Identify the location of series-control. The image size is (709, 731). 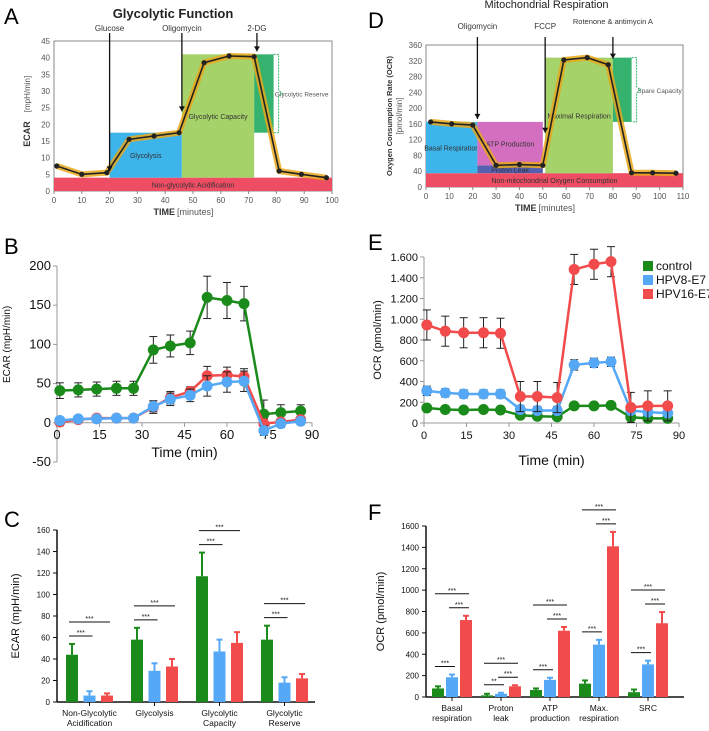
(180, 352).